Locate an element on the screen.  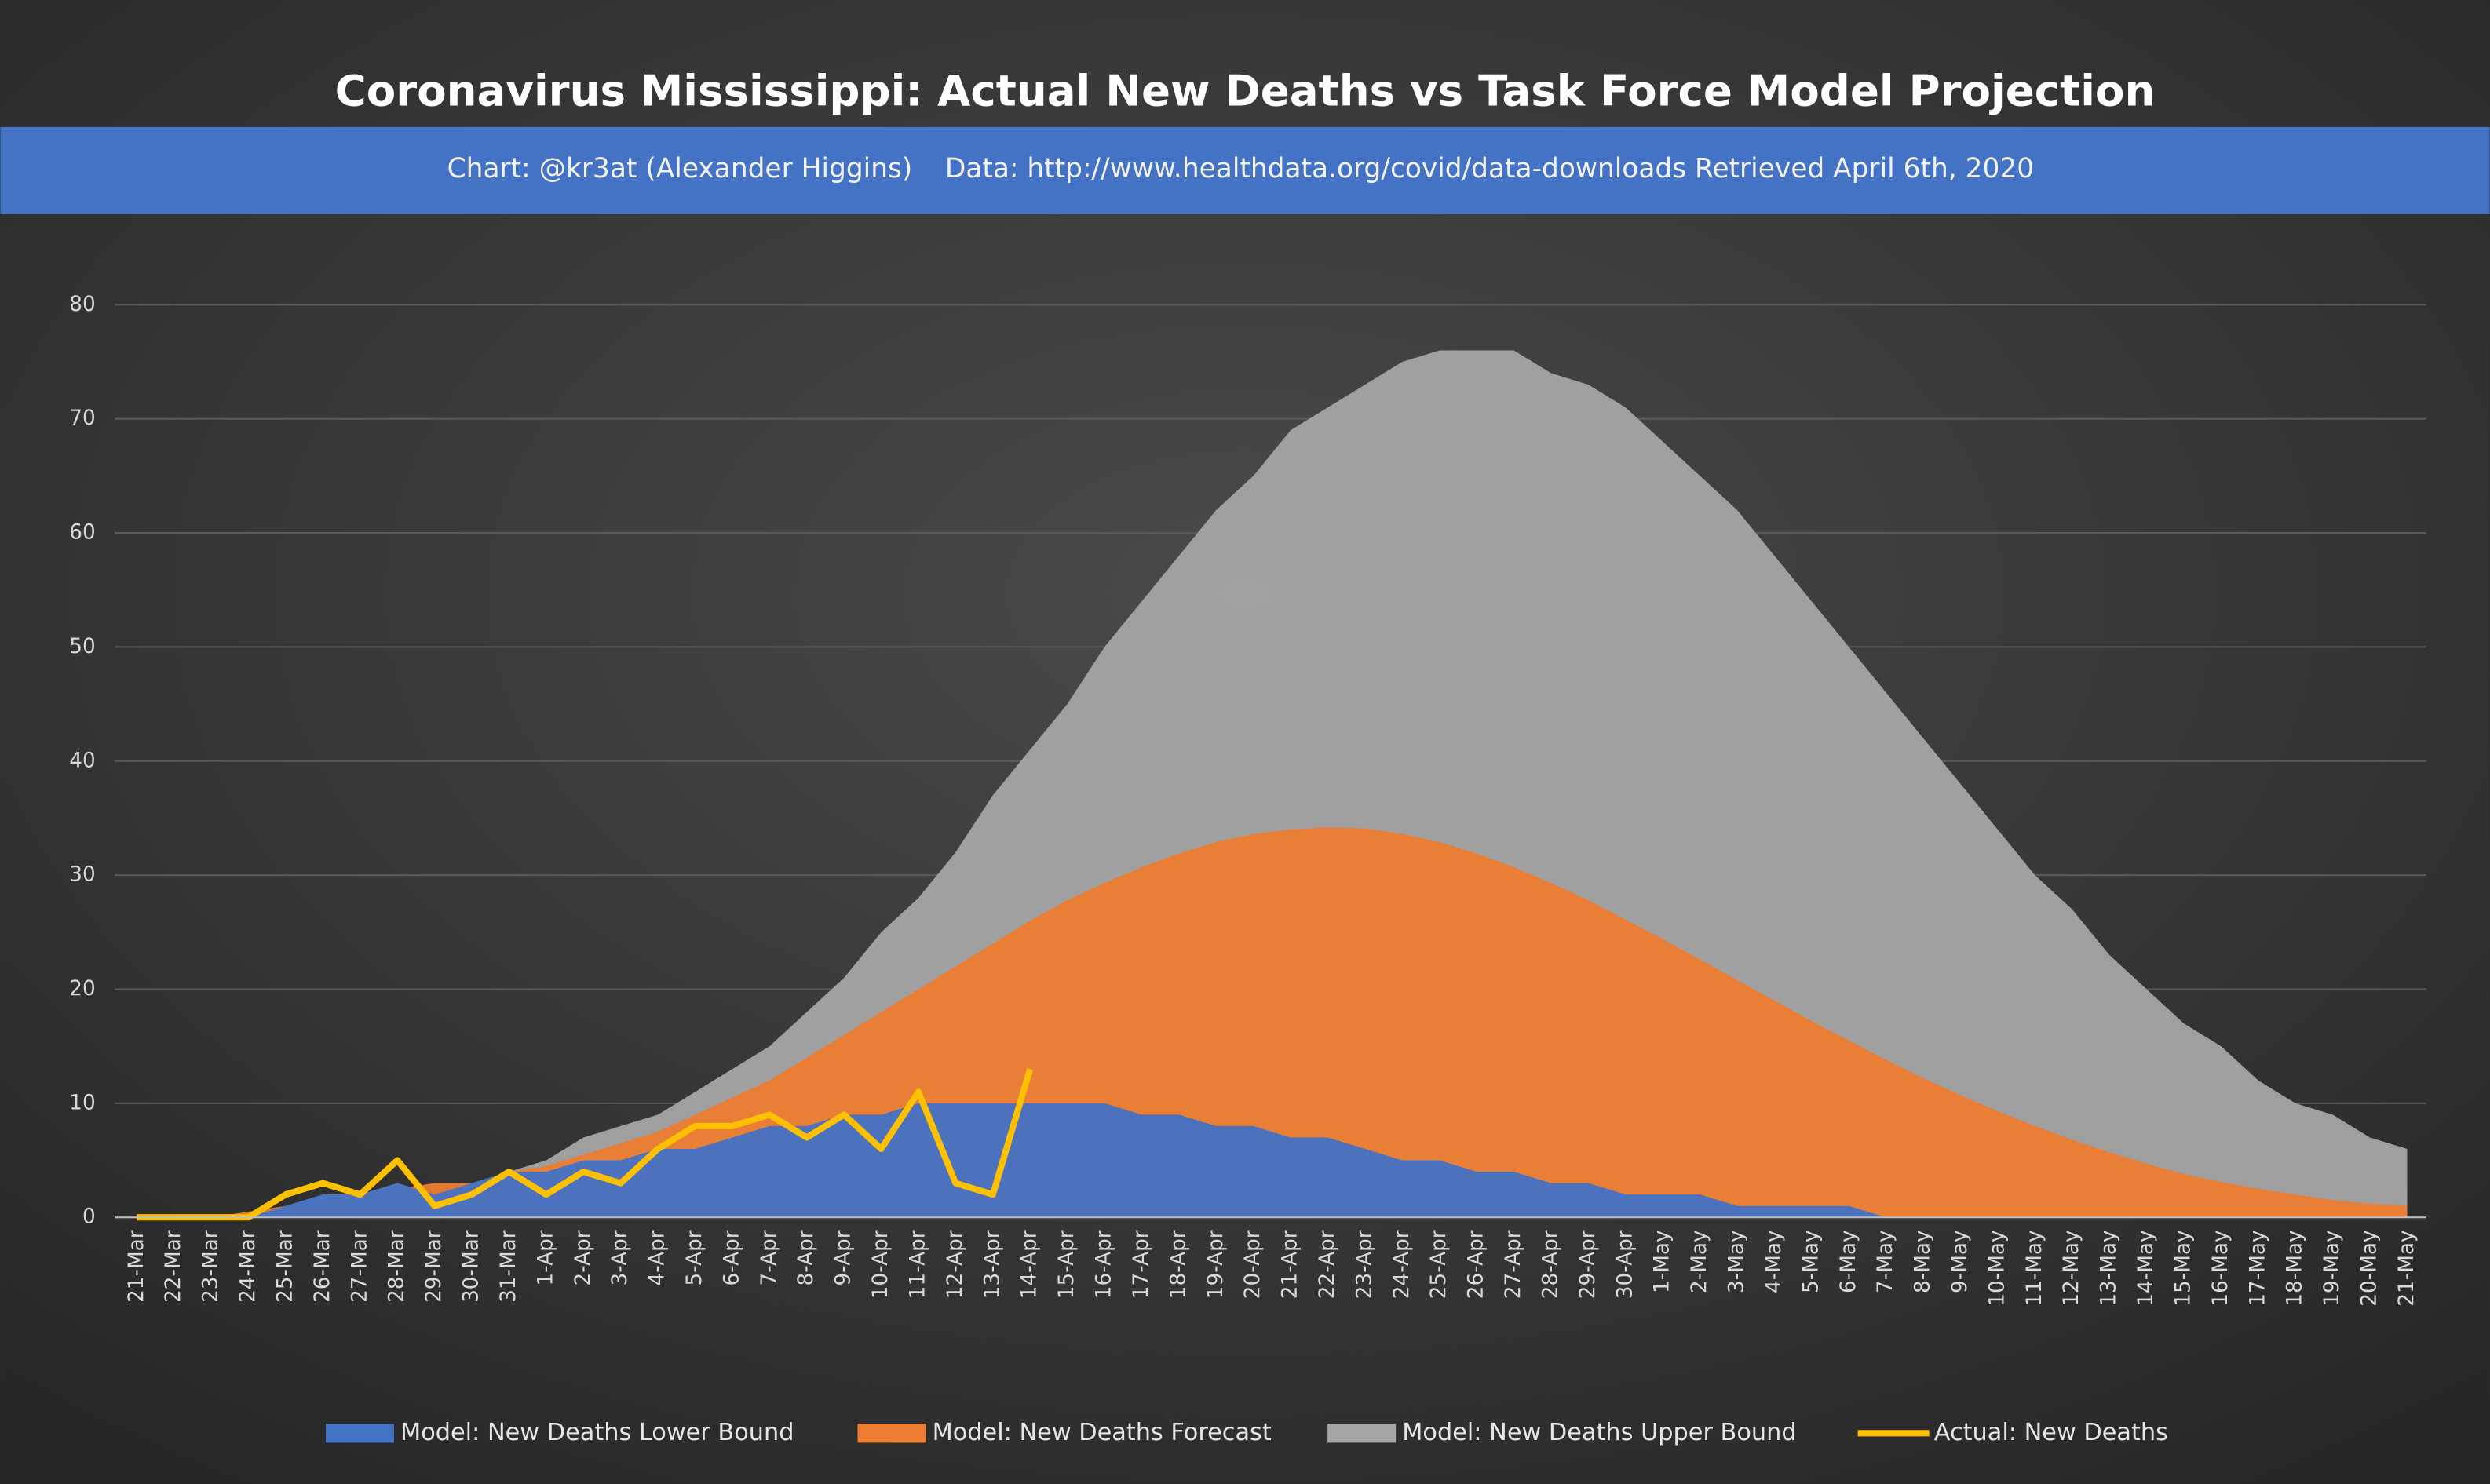
x-tick-label: 25-Apr is located at coordinates (1439, 1264).